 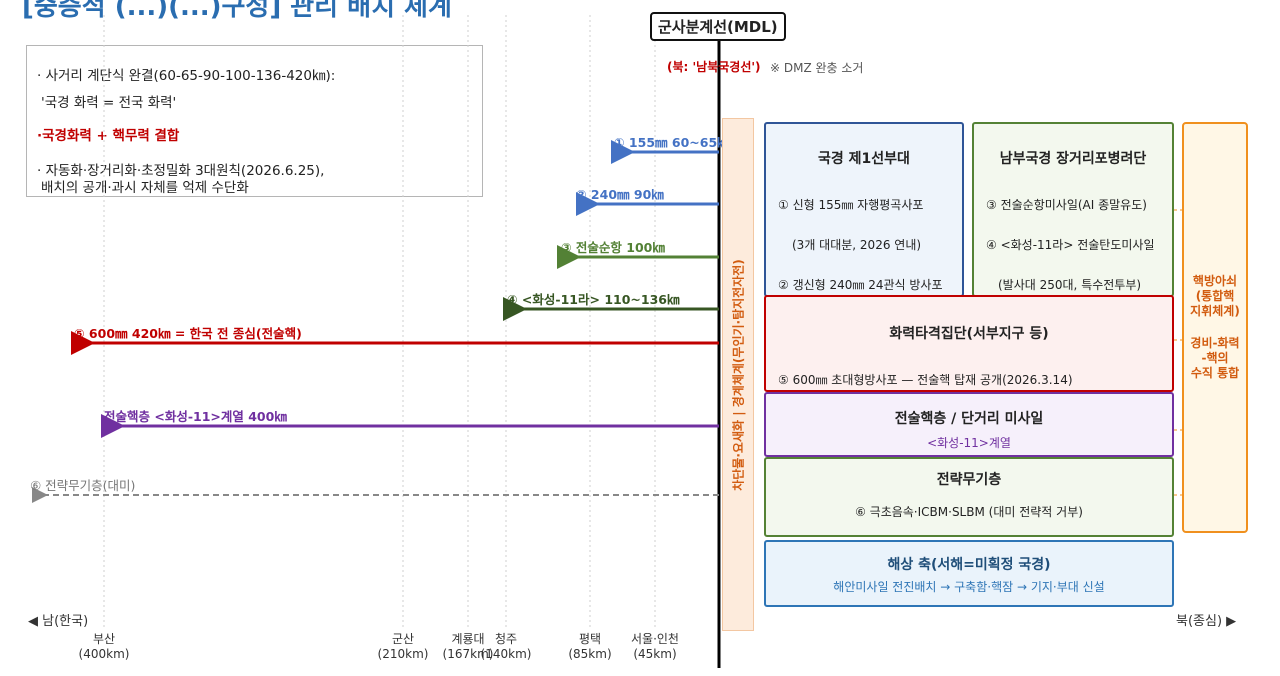 I want to click on tactical-nuke-item-1: <화성-11>계열, so click(x=969, y=443).